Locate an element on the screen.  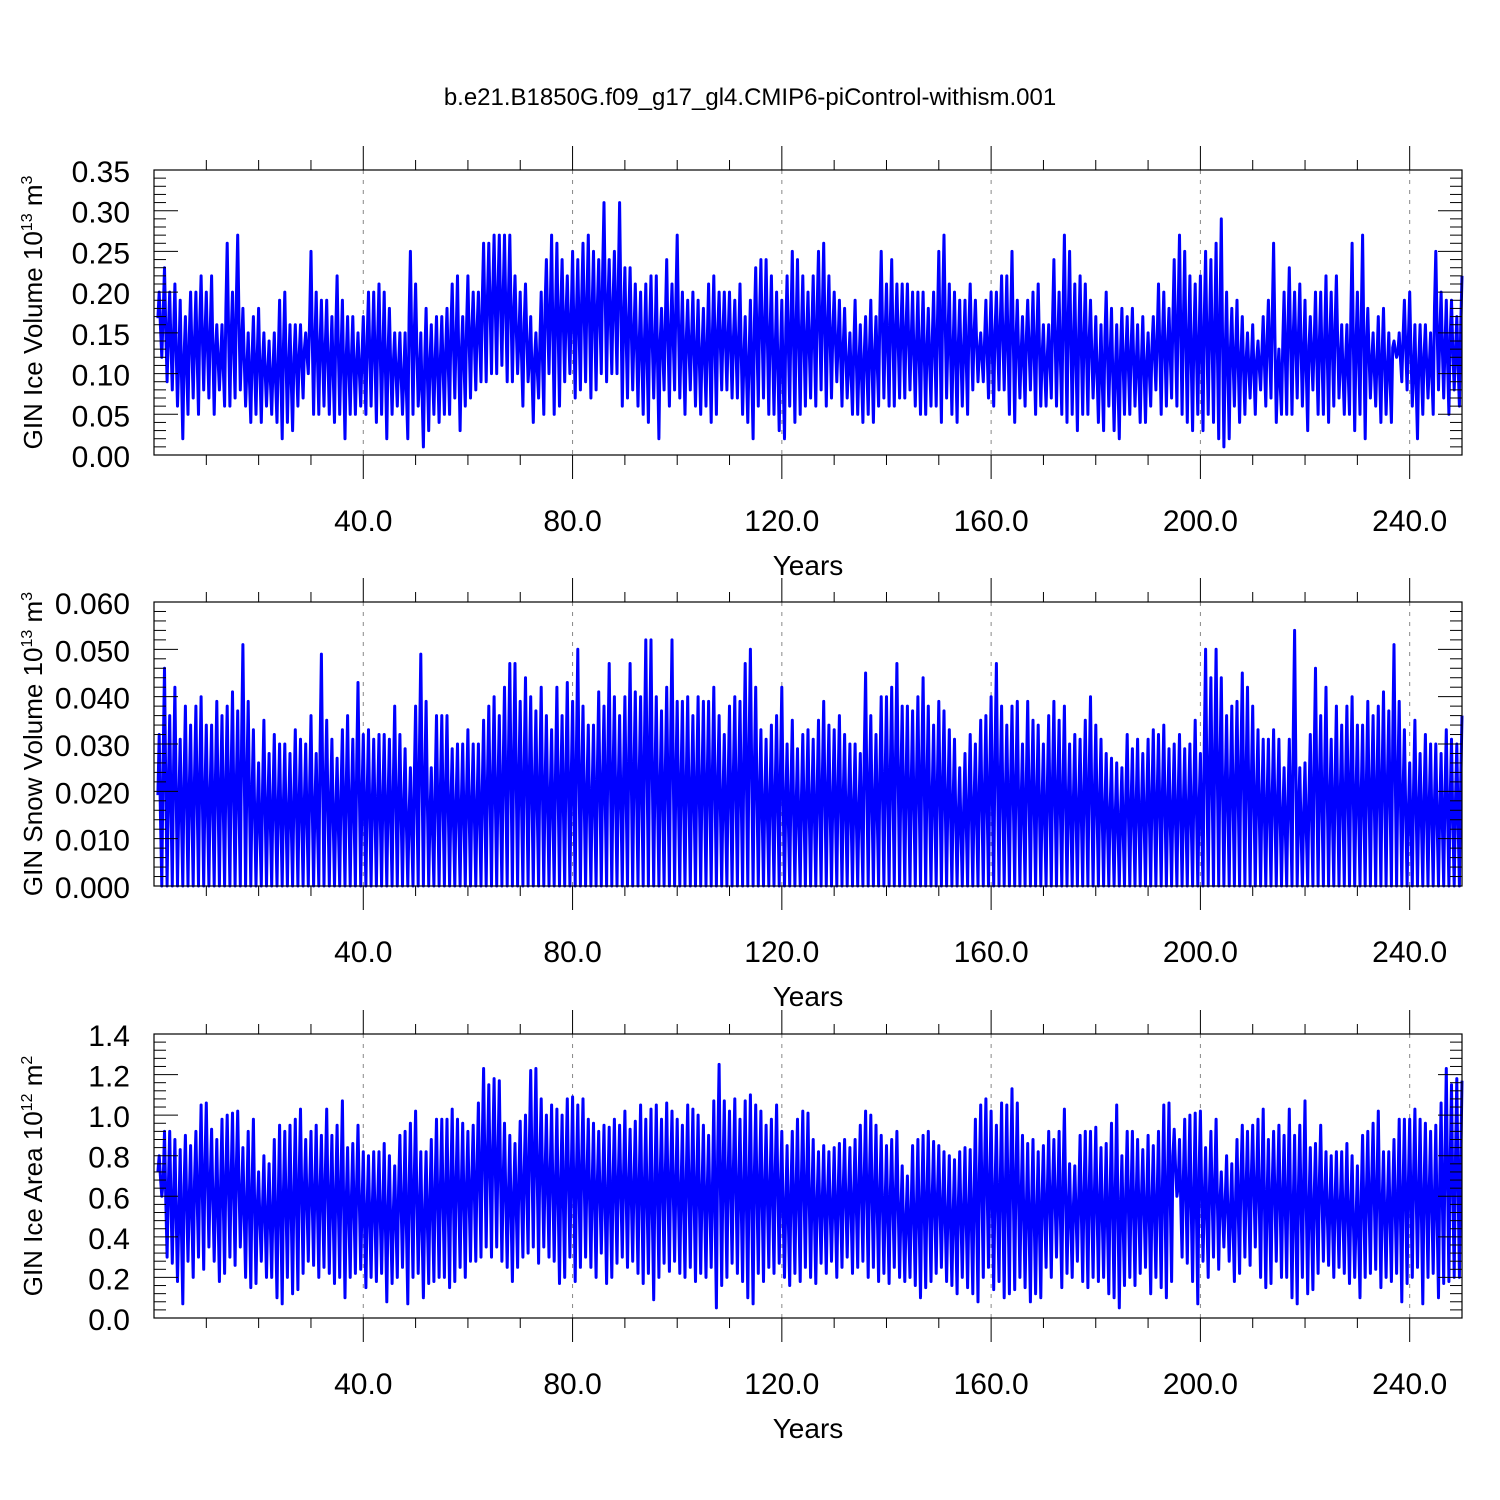
y-axis-title: GIN Ice Volume 1013 m3 is located at coordinates (33, 312).